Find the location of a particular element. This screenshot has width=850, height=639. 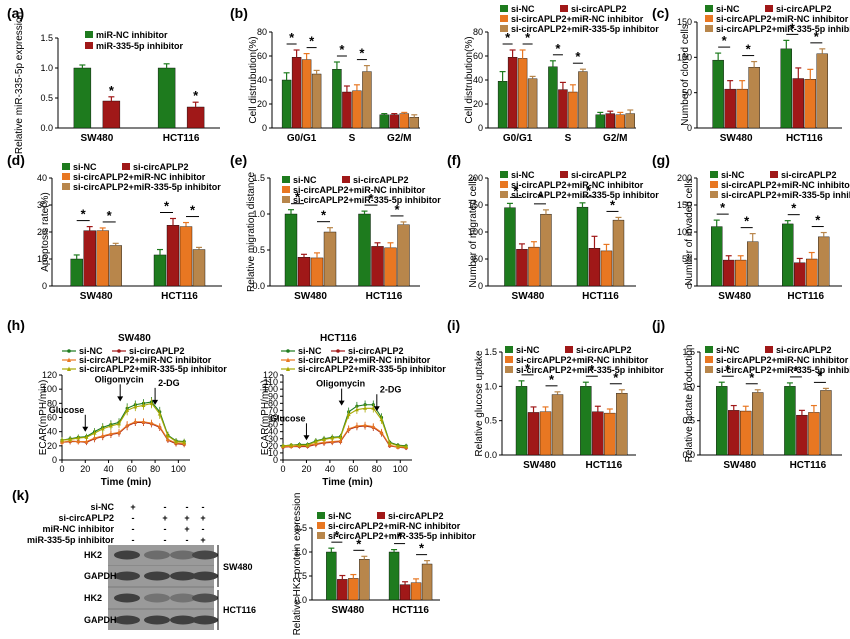

annotation-label: Glucose is located at coordinates (288, 418).